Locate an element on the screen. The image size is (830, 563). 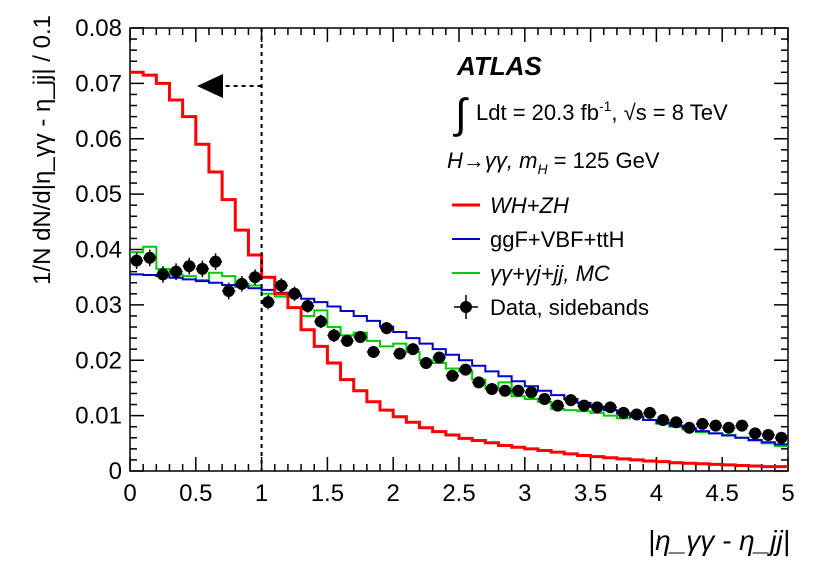
legend-label: γγ+γj+jj, MC is located at coordinates (550, 273).